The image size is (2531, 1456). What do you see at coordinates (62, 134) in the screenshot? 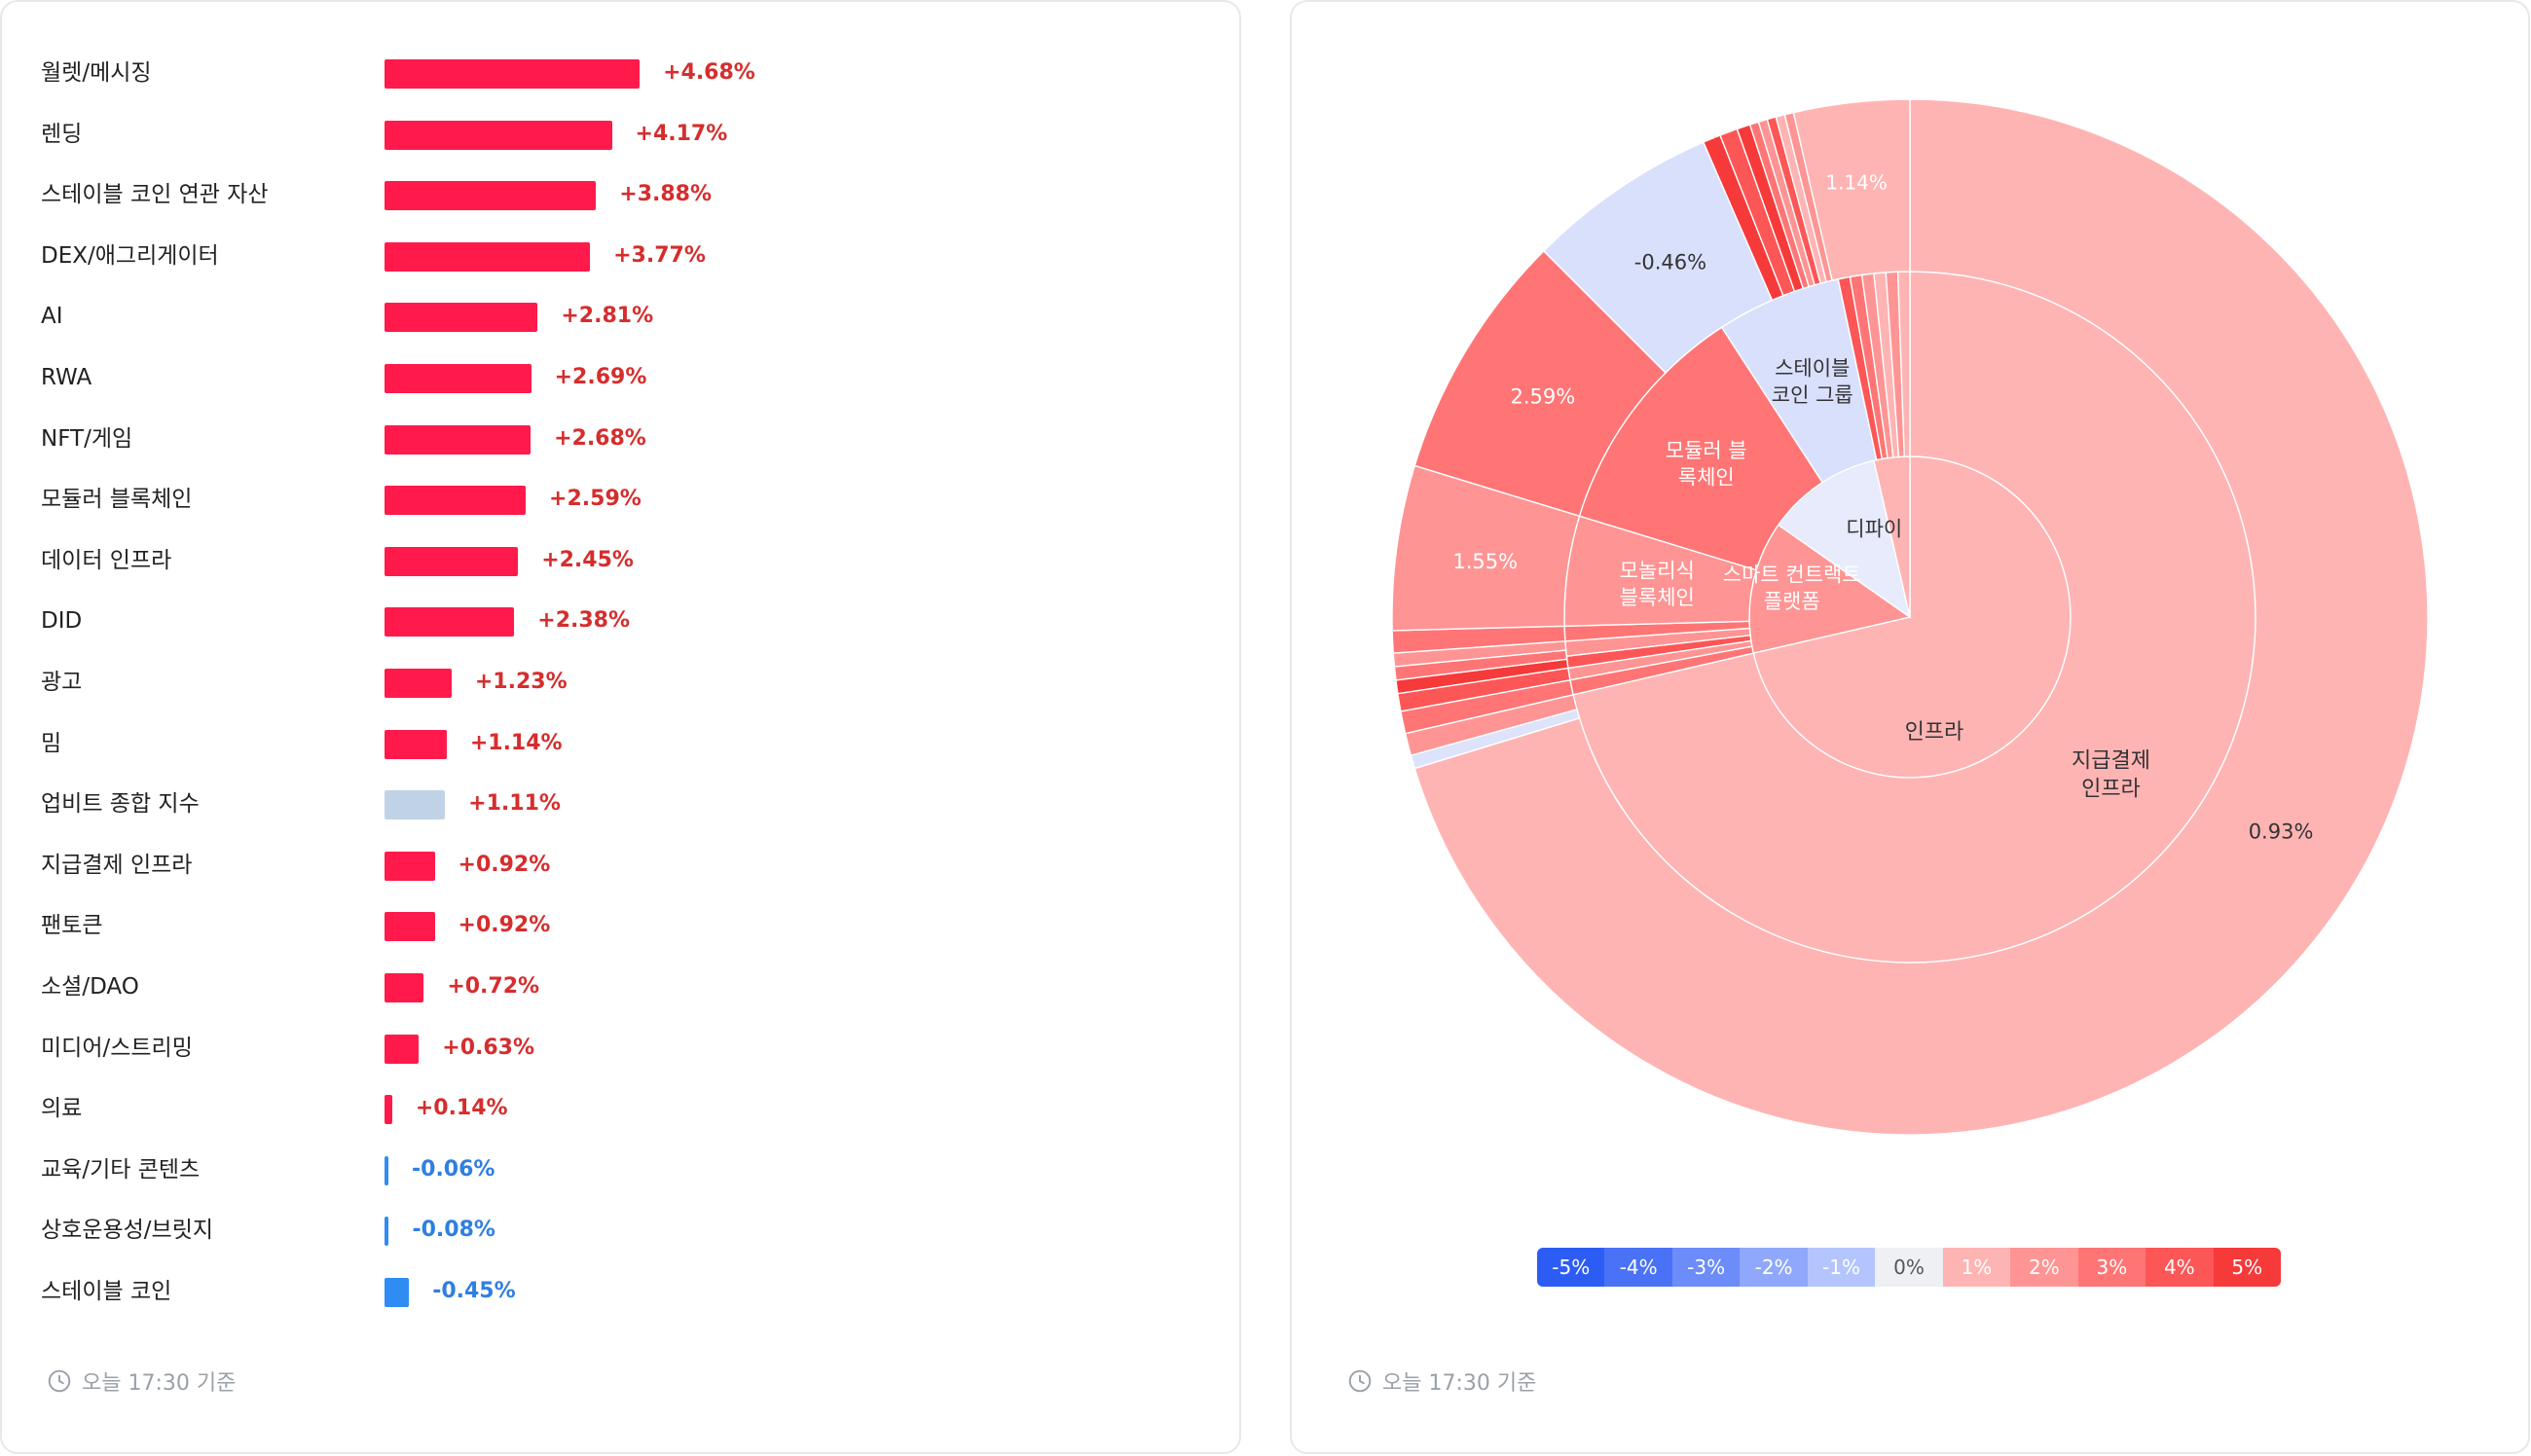
I see `category-label: 렌딩` at bounding box center [62, 134].